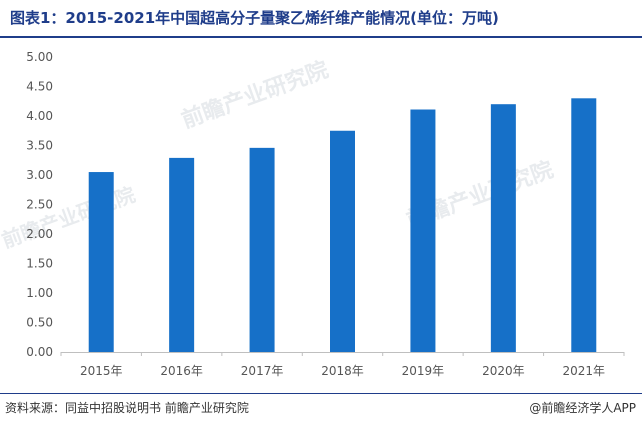 The width and height of the screenshot is (642, 426). Describe the element at coordinates (39, 264) in the screenshot. I see `y-tick-label: 1.50` at that location.